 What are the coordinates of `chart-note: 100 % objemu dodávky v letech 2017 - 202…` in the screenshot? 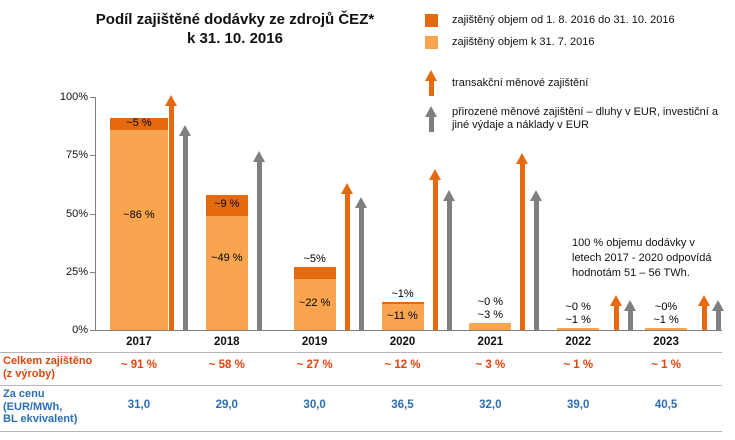 It's located at (642, 258).